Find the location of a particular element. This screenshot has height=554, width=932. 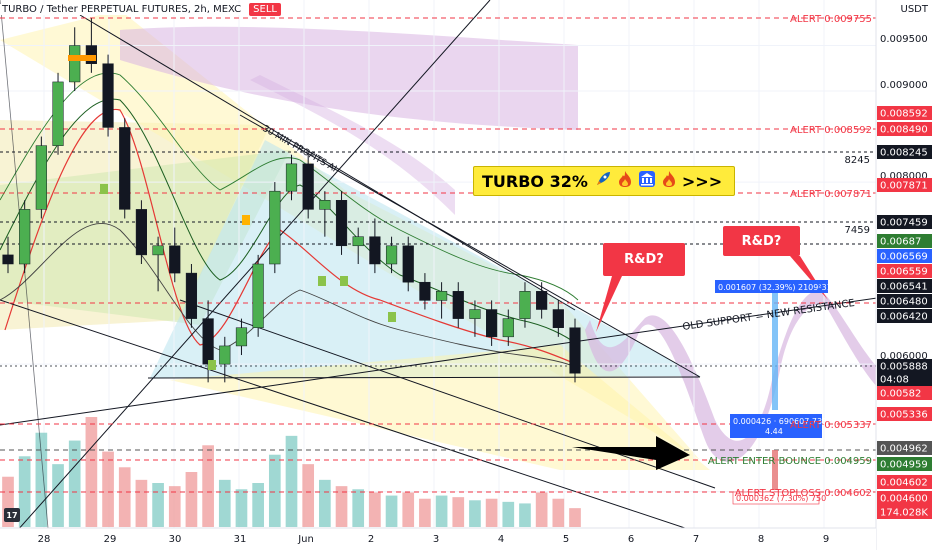

measure-up-box is located at coordinates (771, 286).